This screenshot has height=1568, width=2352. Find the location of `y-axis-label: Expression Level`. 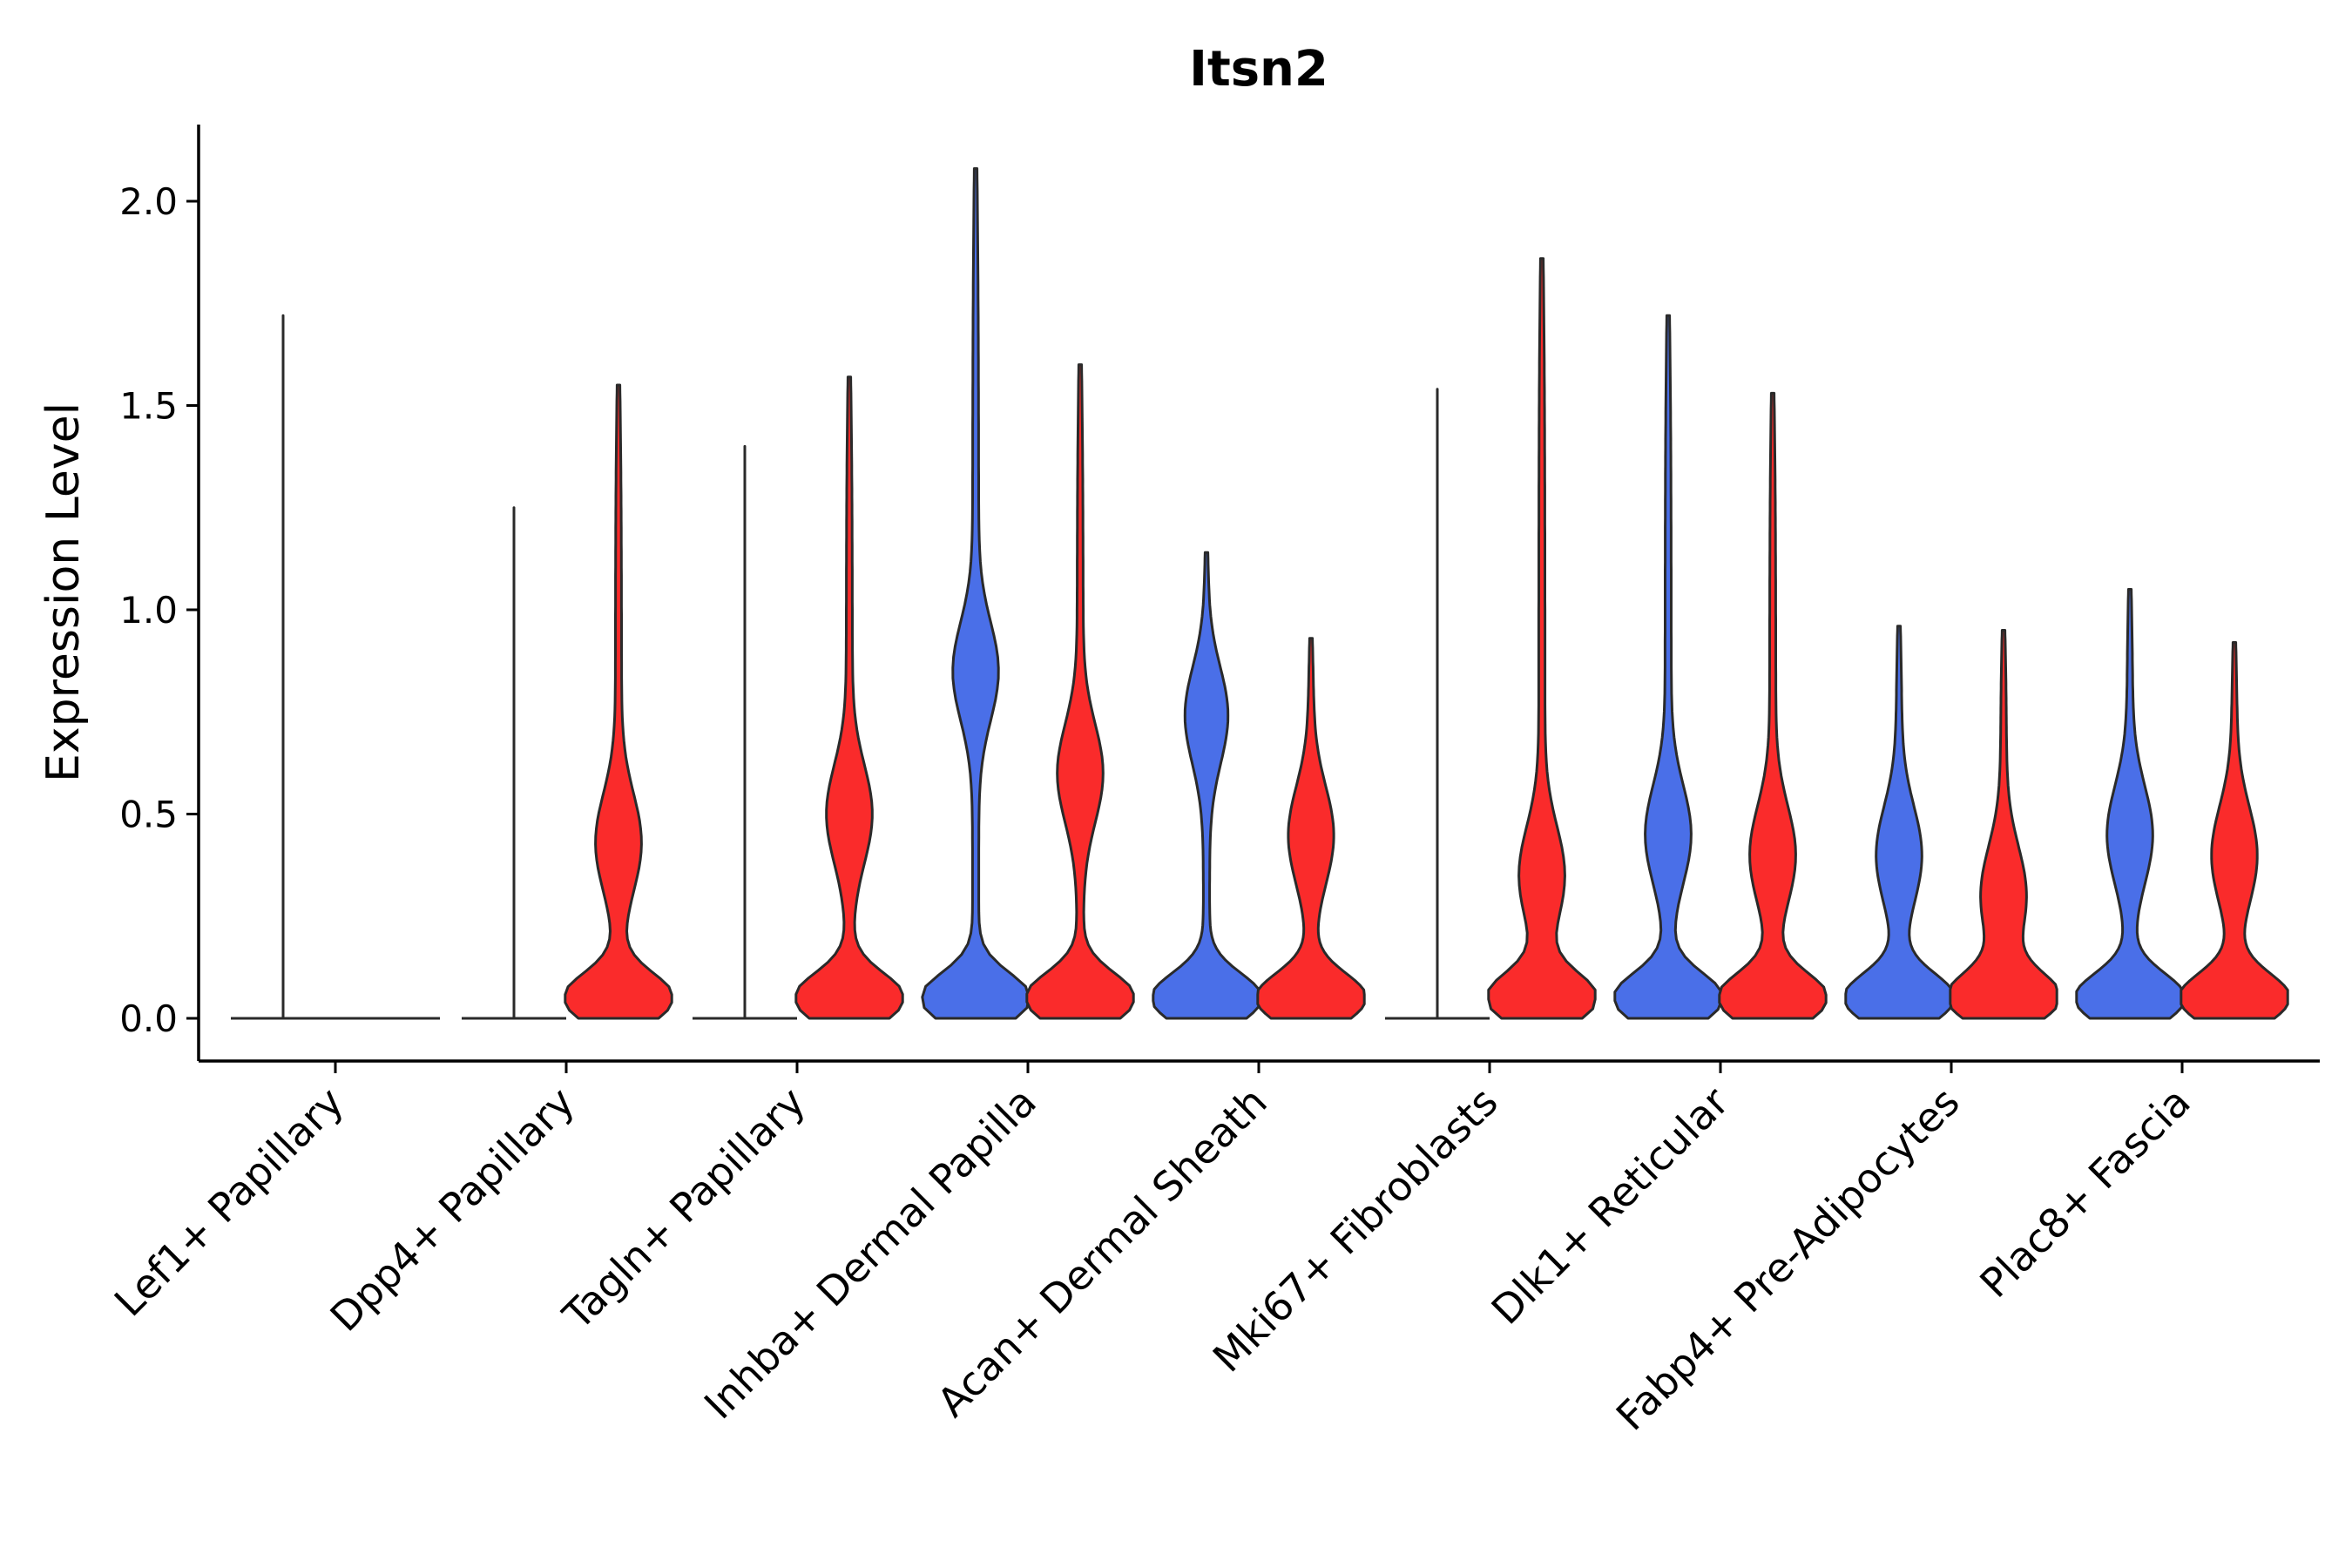

y-axis-label: Expression Level is located at coordinates (64, 592).